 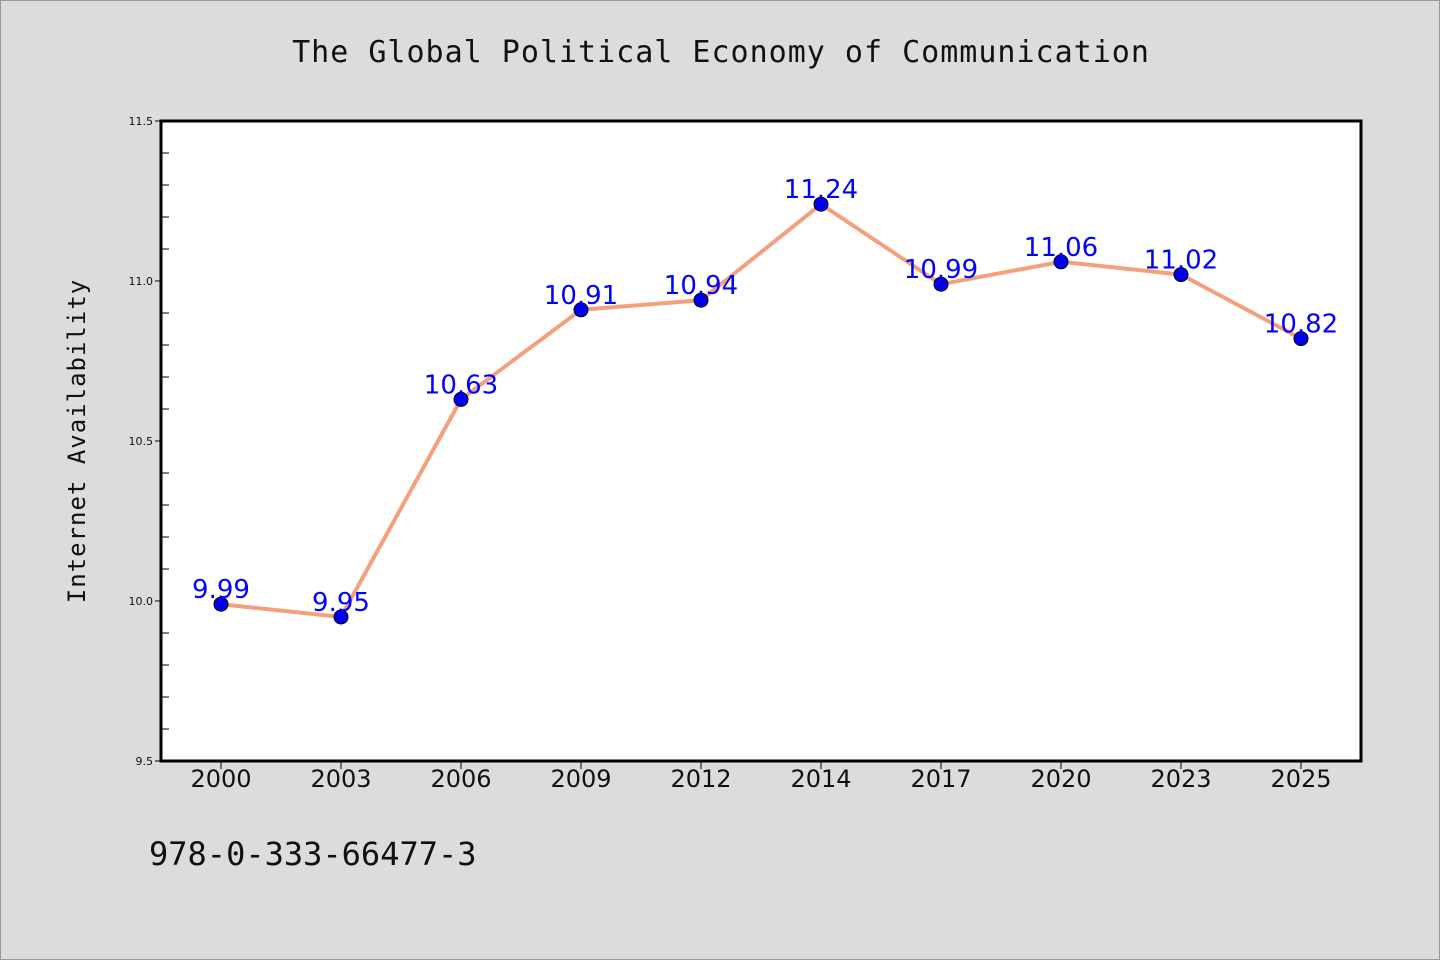 What do you see at coordinates (1181, 261) in the screenshot?
I see `data-label: 11.02` at bounding box center [1181, 261].